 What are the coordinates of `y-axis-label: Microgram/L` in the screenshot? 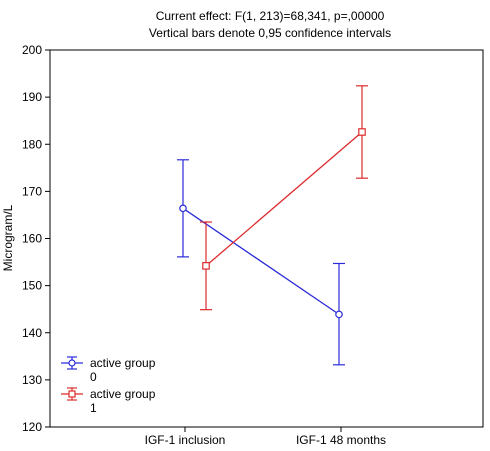 It's located at (8, 237).